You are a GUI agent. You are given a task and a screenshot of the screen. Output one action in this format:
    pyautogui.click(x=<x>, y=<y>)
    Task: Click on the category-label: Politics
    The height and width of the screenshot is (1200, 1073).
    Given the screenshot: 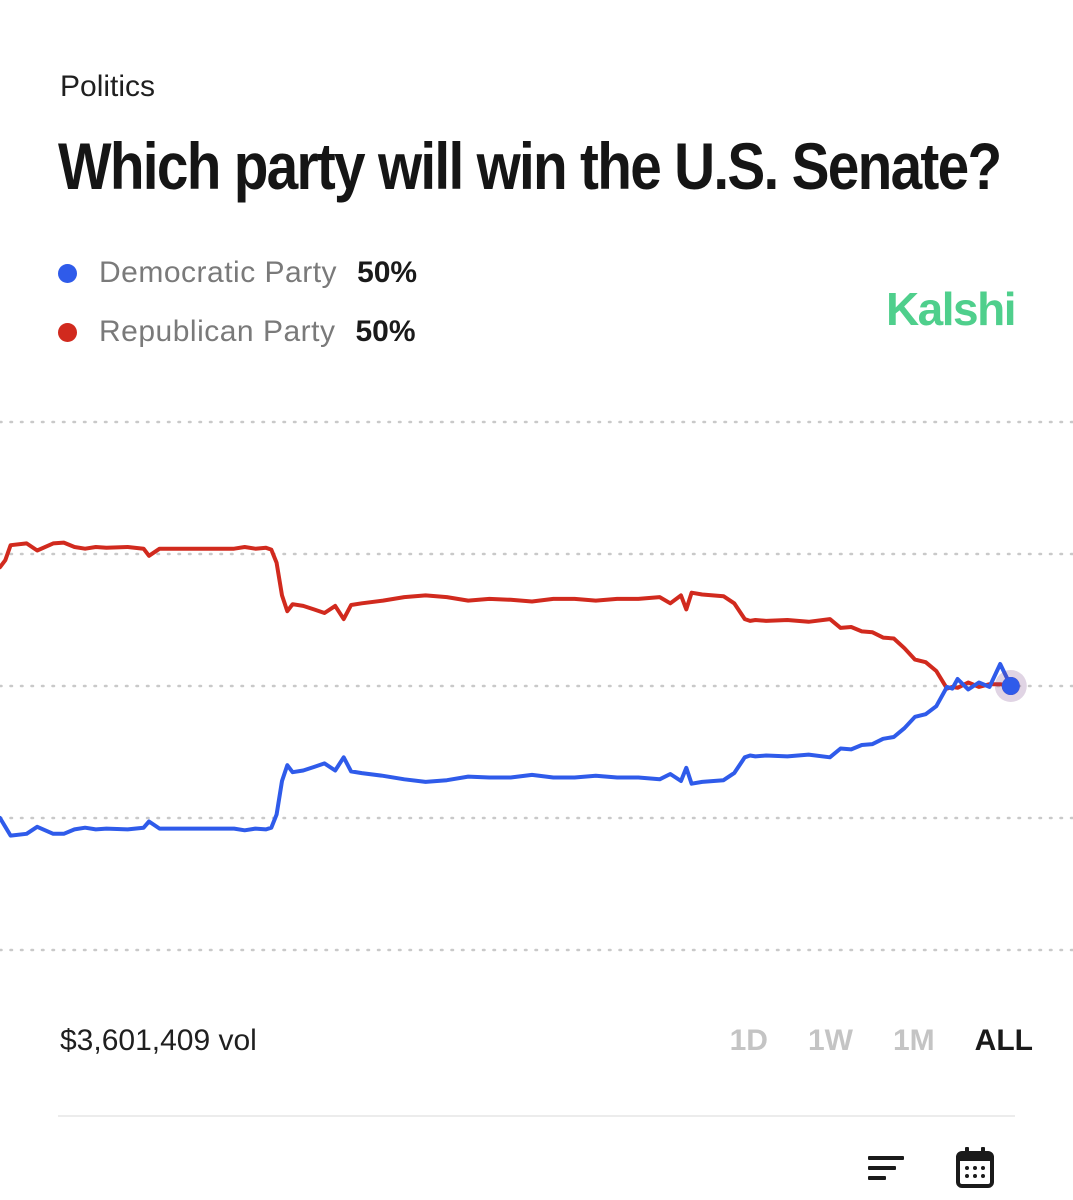 What is the action you would take?
    pyautogui.click(x=108, y=86)
    